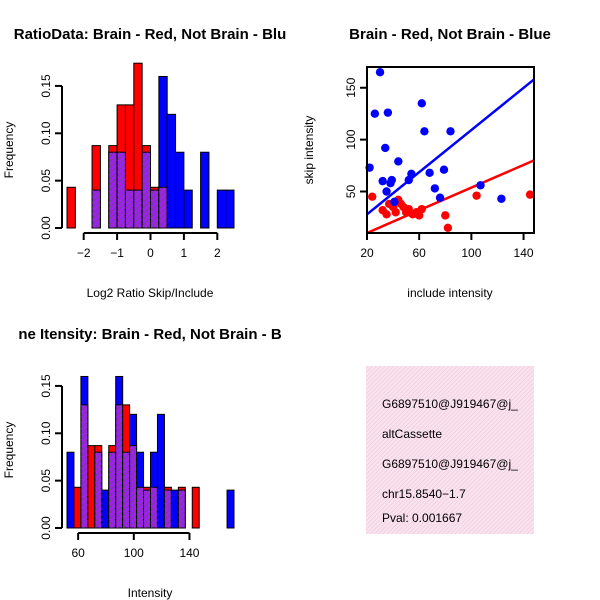 This screenshot has width=600, height=600. What do you see at coordinates (351, 139) in the screenshot?
I see `y-tick-label: 100` at bounding box center [351, 139].